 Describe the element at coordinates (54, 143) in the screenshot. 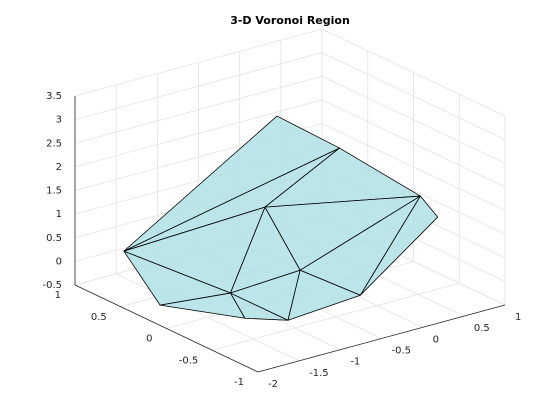

I see `z-tick-label: 2.5` at that location.